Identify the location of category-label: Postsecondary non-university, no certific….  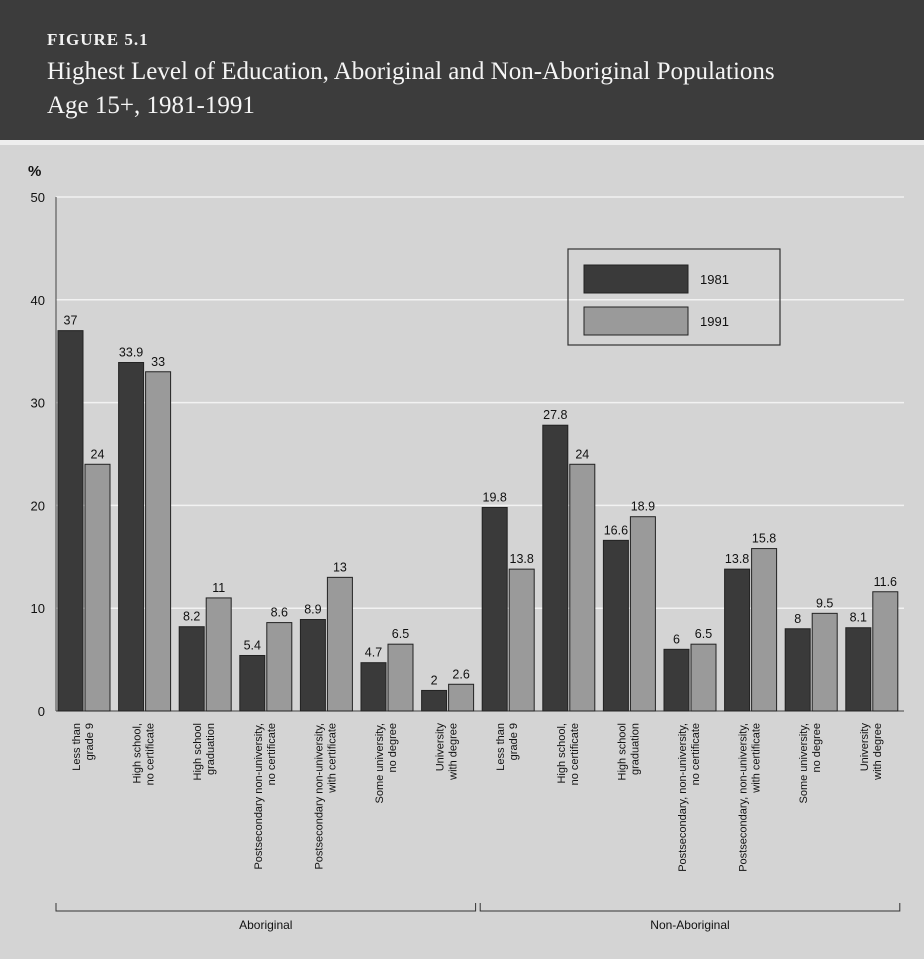
(265, 796).